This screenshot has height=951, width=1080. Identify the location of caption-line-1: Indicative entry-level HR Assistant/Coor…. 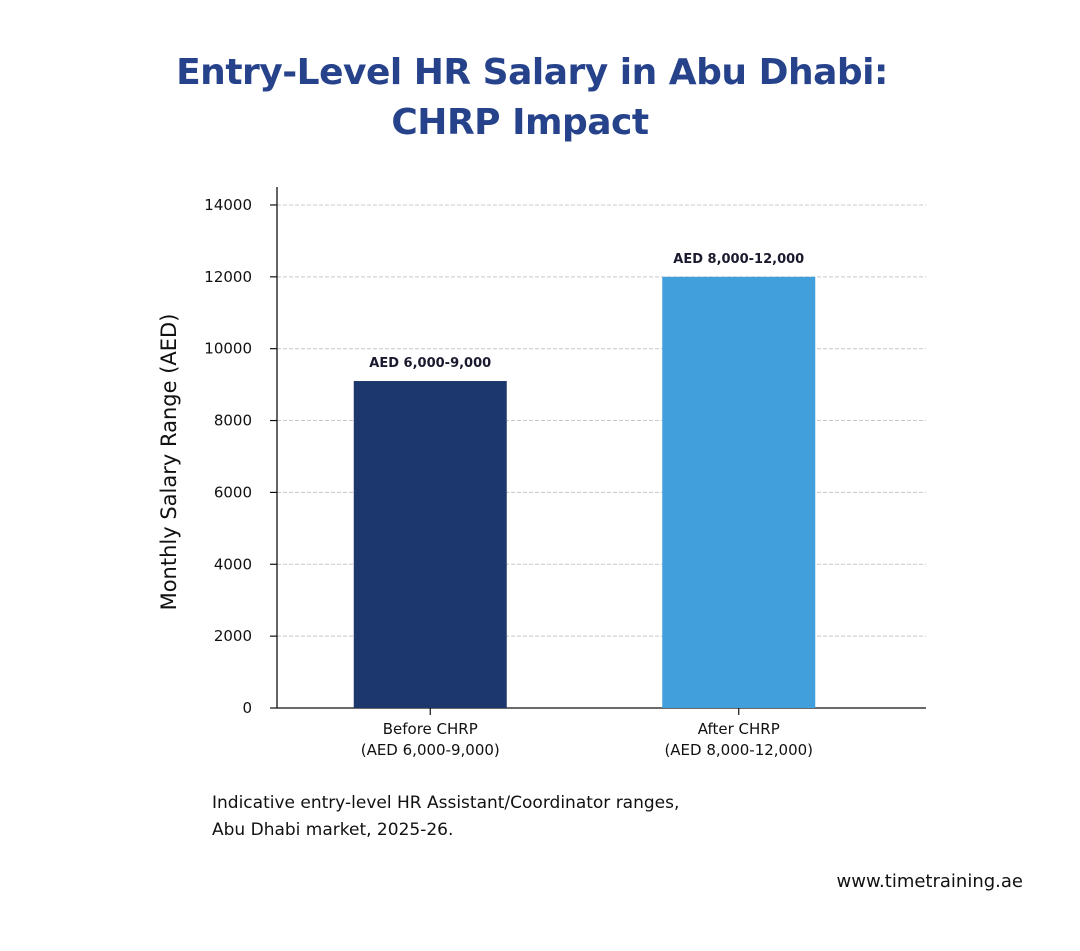
(446, 803).